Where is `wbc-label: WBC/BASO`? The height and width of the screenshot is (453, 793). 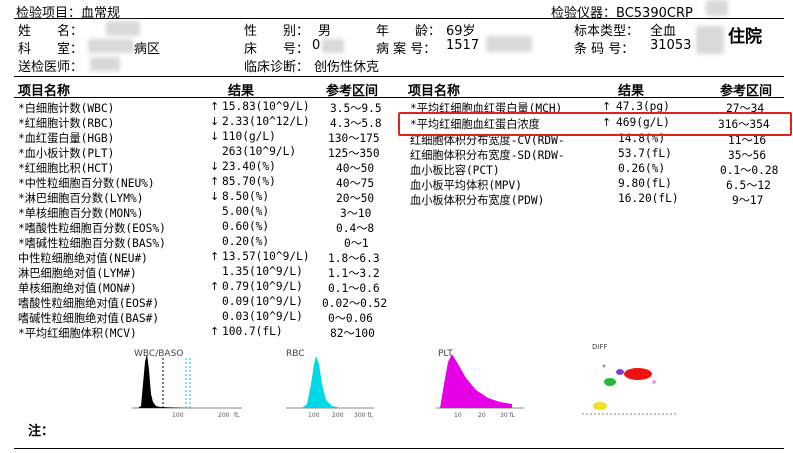
wbc-label: WBC/BASO is located at coordinates (158, 354).